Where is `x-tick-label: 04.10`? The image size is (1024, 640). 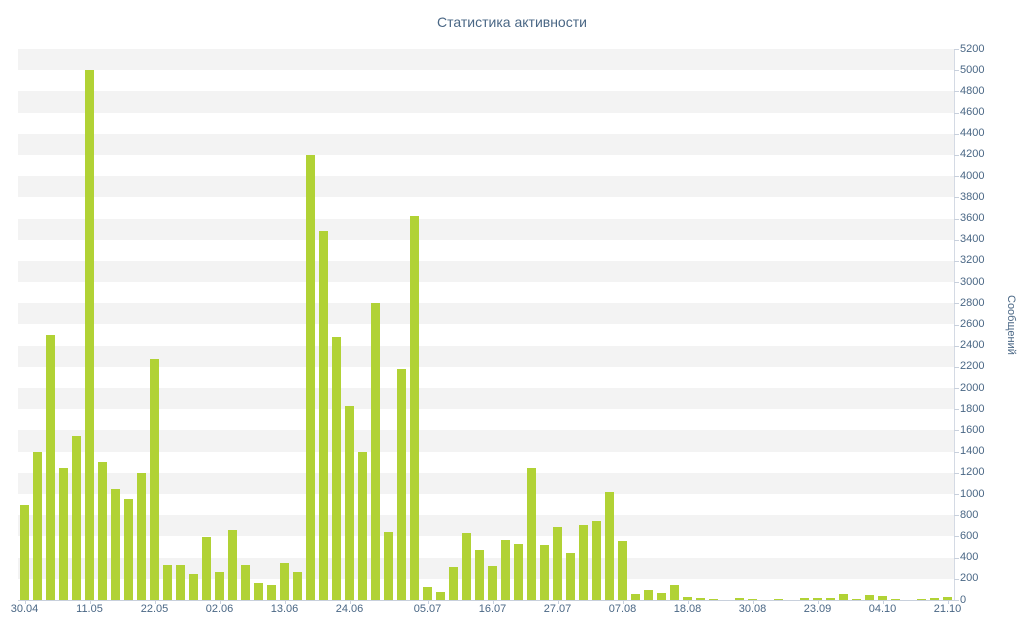 x-tick-label: 04.10 is located at coordinates (882, 609).